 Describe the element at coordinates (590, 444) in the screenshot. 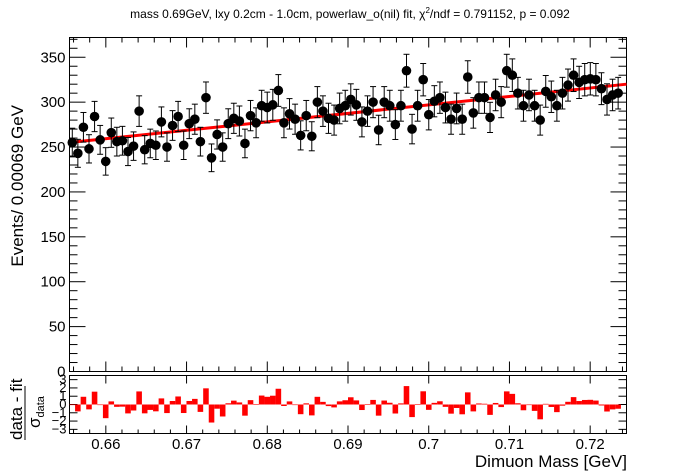

I see `x-tick-label: 0.72` at that location.